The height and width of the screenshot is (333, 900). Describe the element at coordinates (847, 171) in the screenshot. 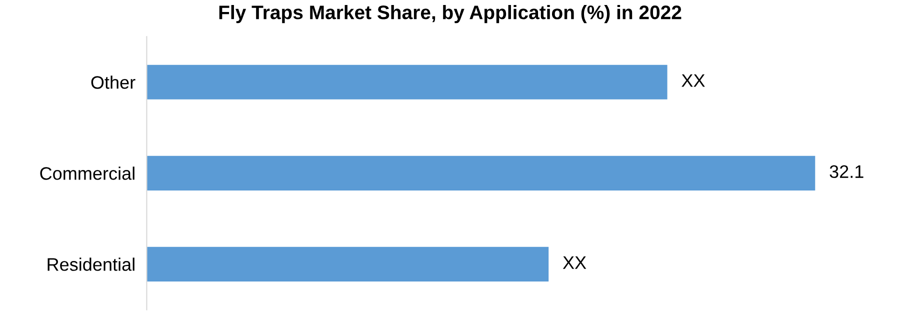

I see `data-label: 32.1` at that location.